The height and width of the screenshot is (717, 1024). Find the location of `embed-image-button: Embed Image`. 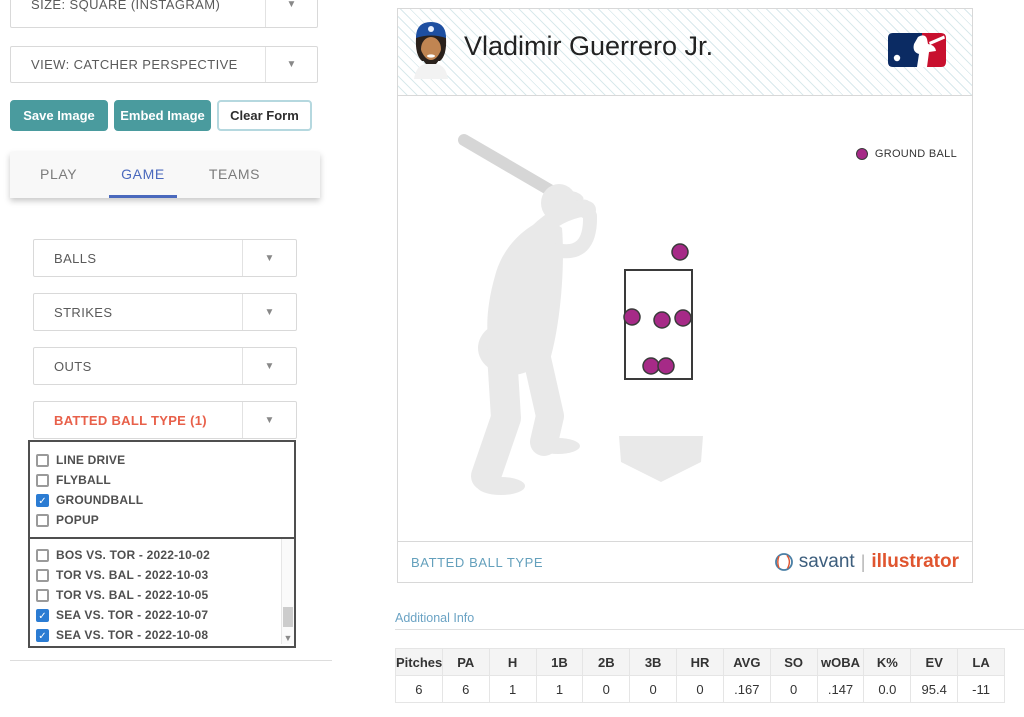

embed-image-button: Embed Image is located at coordinates (162, 115).